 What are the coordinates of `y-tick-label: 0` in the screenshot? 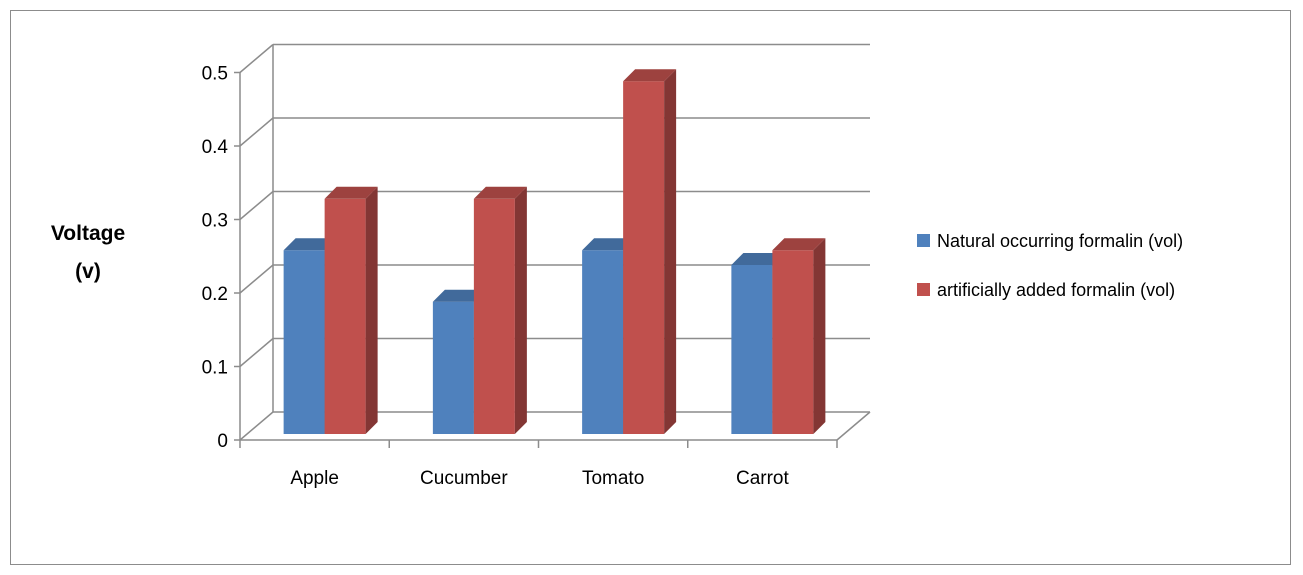 It's located at (222, 441).